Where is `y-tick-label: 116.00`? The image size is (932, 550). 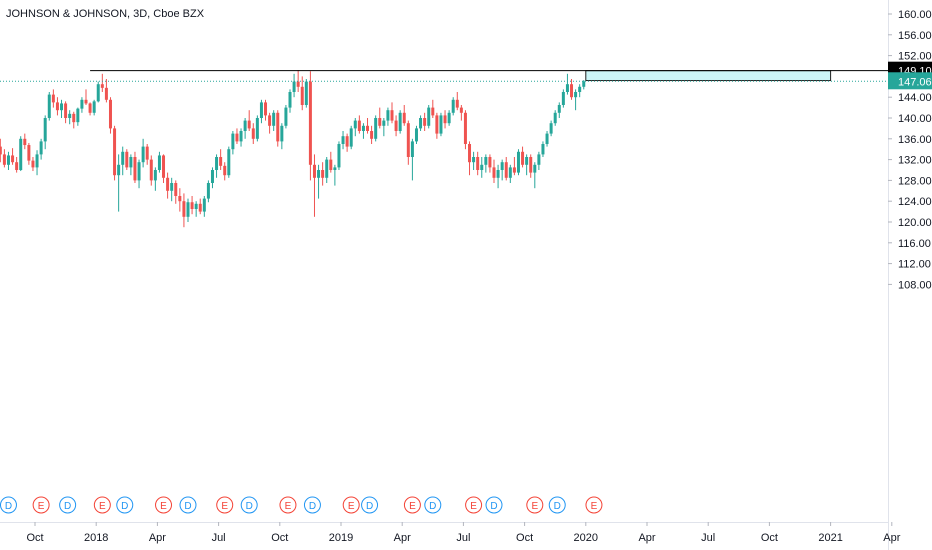
y-tick-label: 116.00 is located at coordinates (914, 244).